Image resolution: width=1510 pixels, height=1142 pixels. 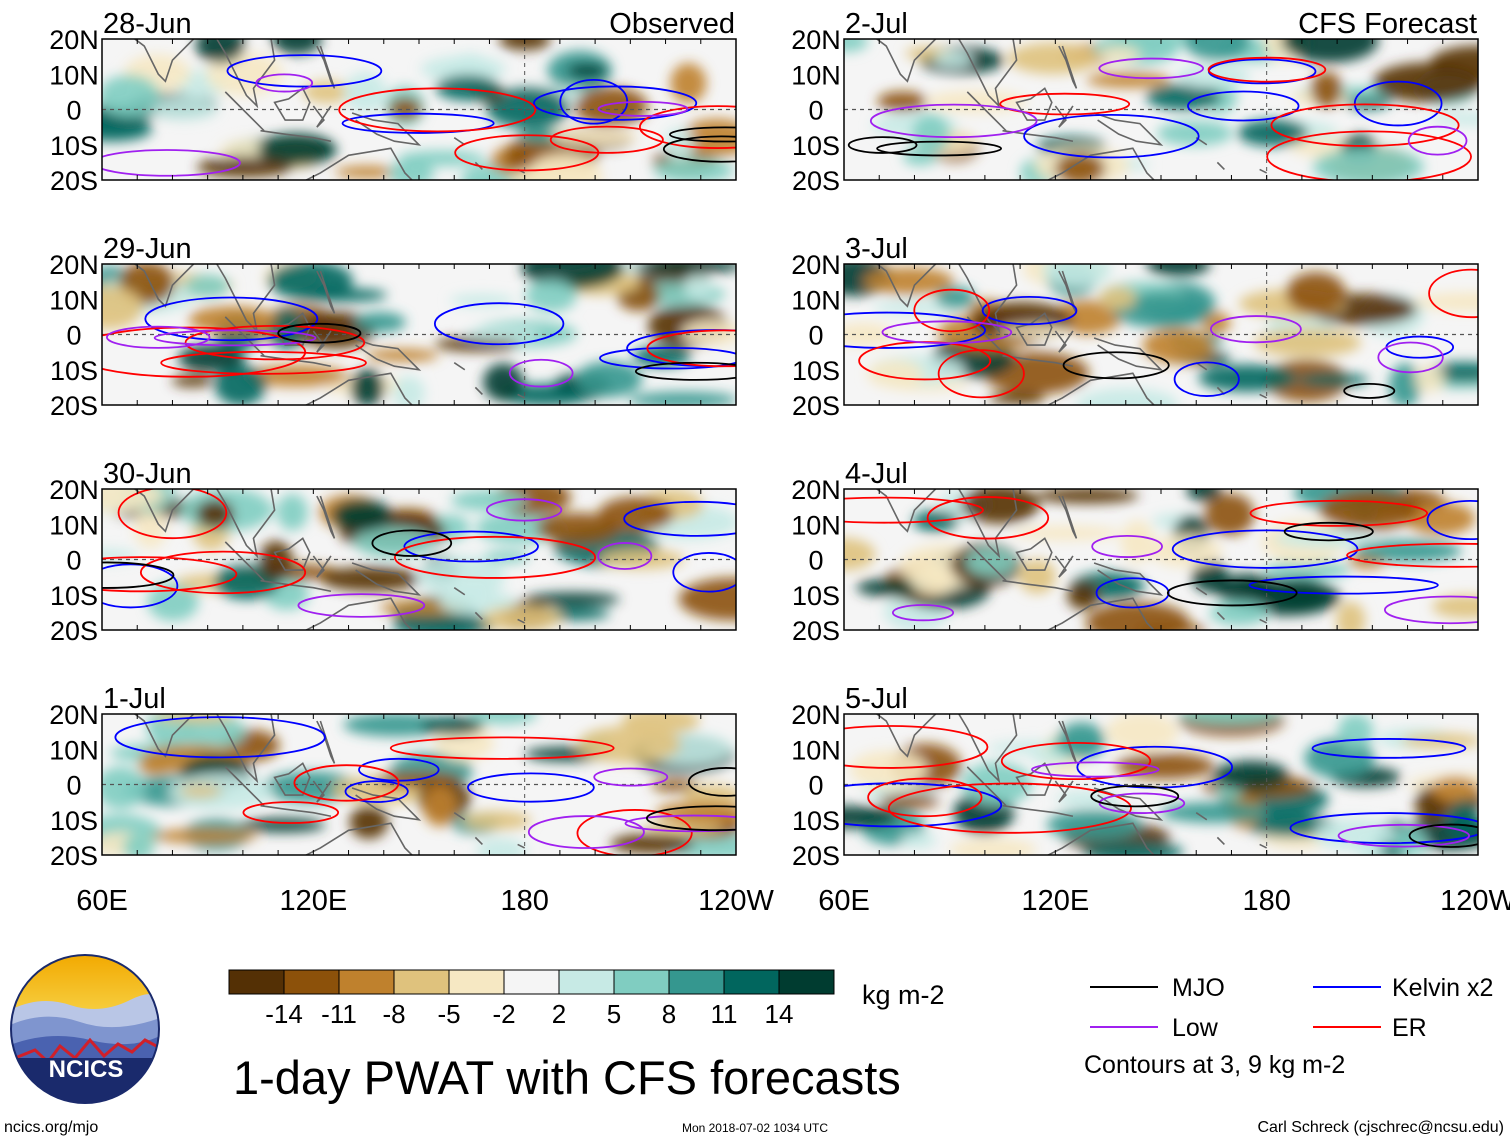 I want to click on footer-site: ncics.org/mjo, so click(x=51, y=1127).